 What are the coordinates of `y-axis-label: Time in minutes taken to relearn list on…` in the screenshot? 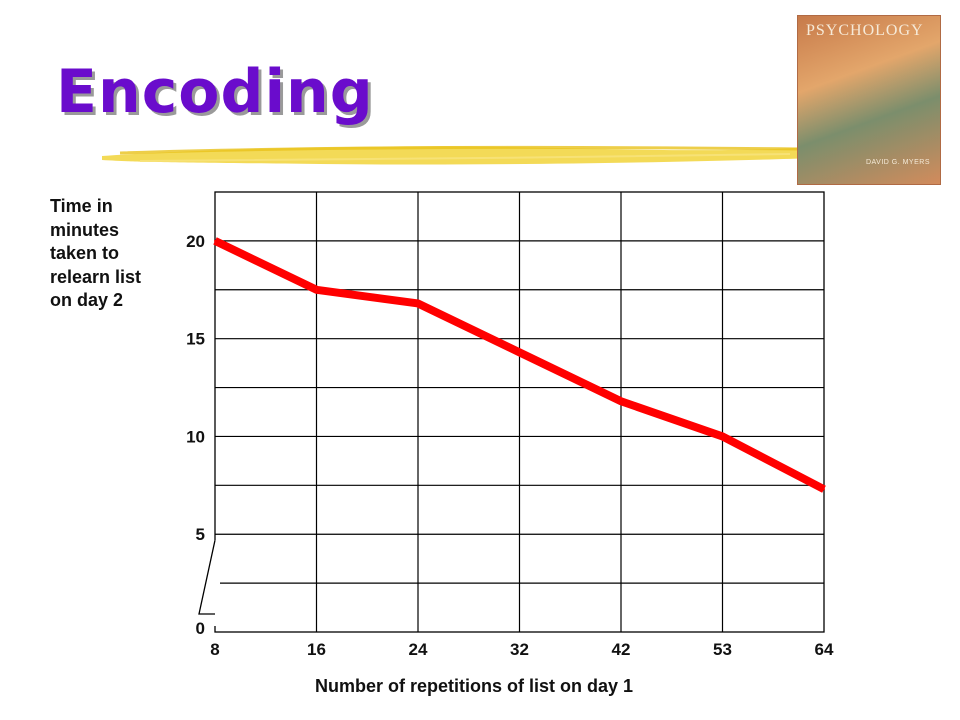 It's located at (96, 253).